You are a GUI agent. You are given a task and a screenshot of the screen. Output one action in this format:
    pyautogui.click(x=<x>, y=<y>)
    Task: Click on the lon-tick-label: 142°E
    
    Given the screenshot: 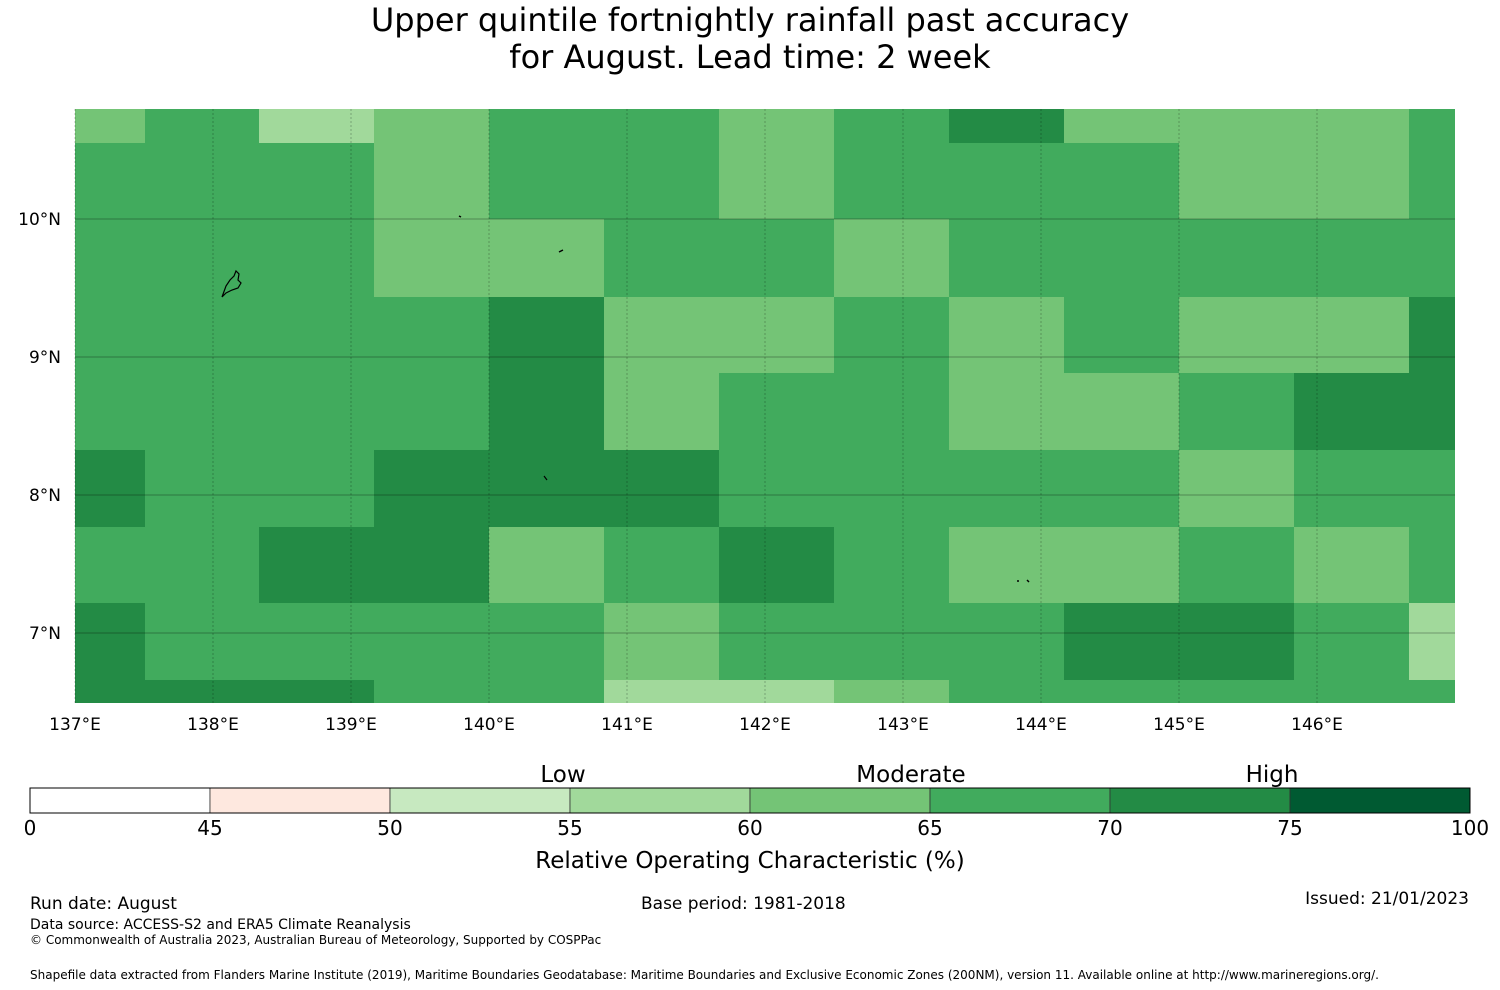 What is the action you would take?
    pyautogui.click(x=765, y=725)
    